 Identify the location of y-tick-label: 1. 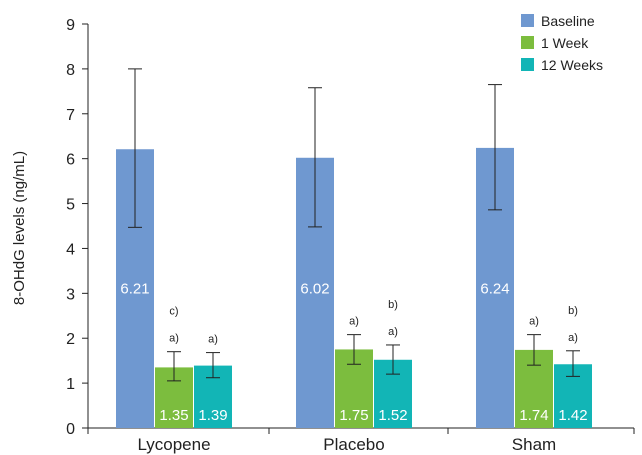
(70, 384).